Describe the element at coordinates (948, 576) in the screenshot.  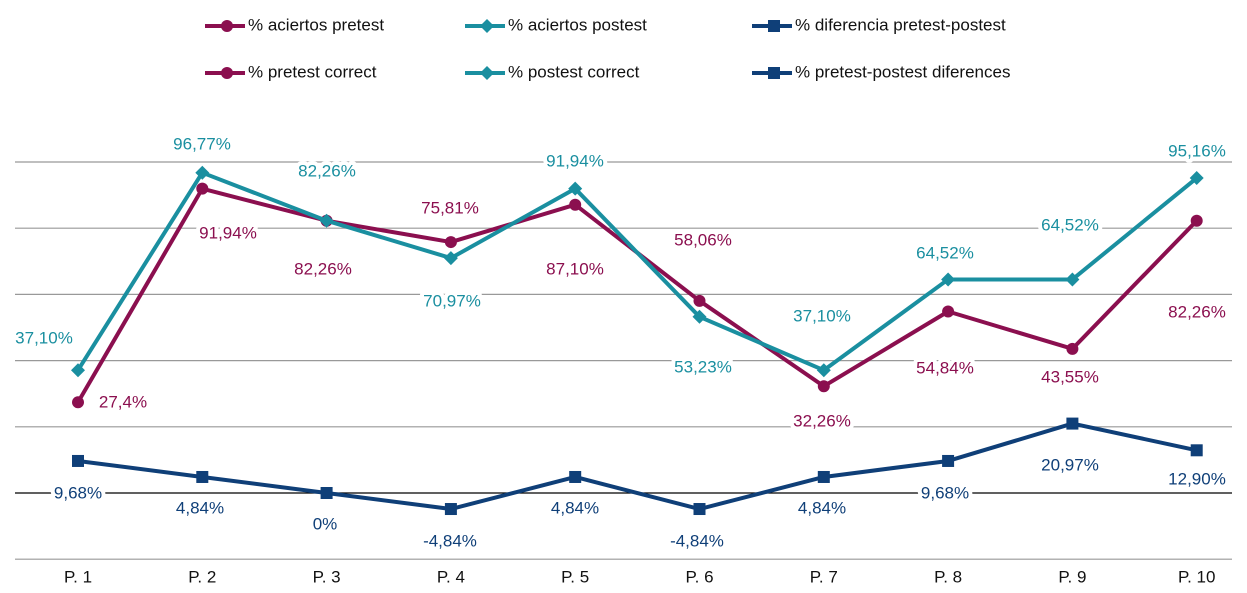
I see `x-tick-label: P. 8` at that location.